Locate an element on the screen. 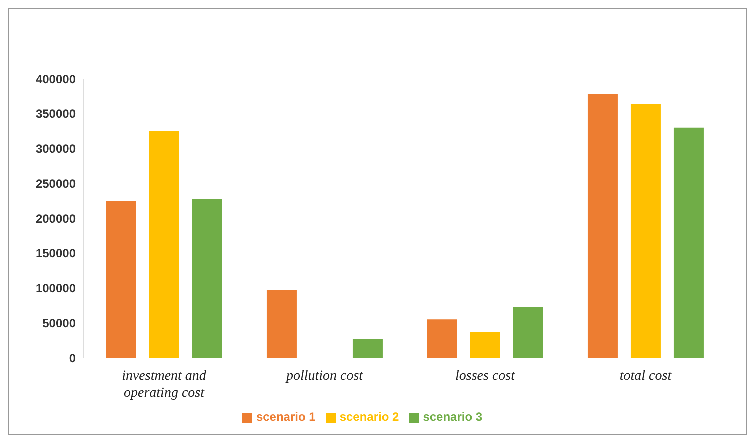  y-tick-label: 0 is located at coordinates (72, 358).